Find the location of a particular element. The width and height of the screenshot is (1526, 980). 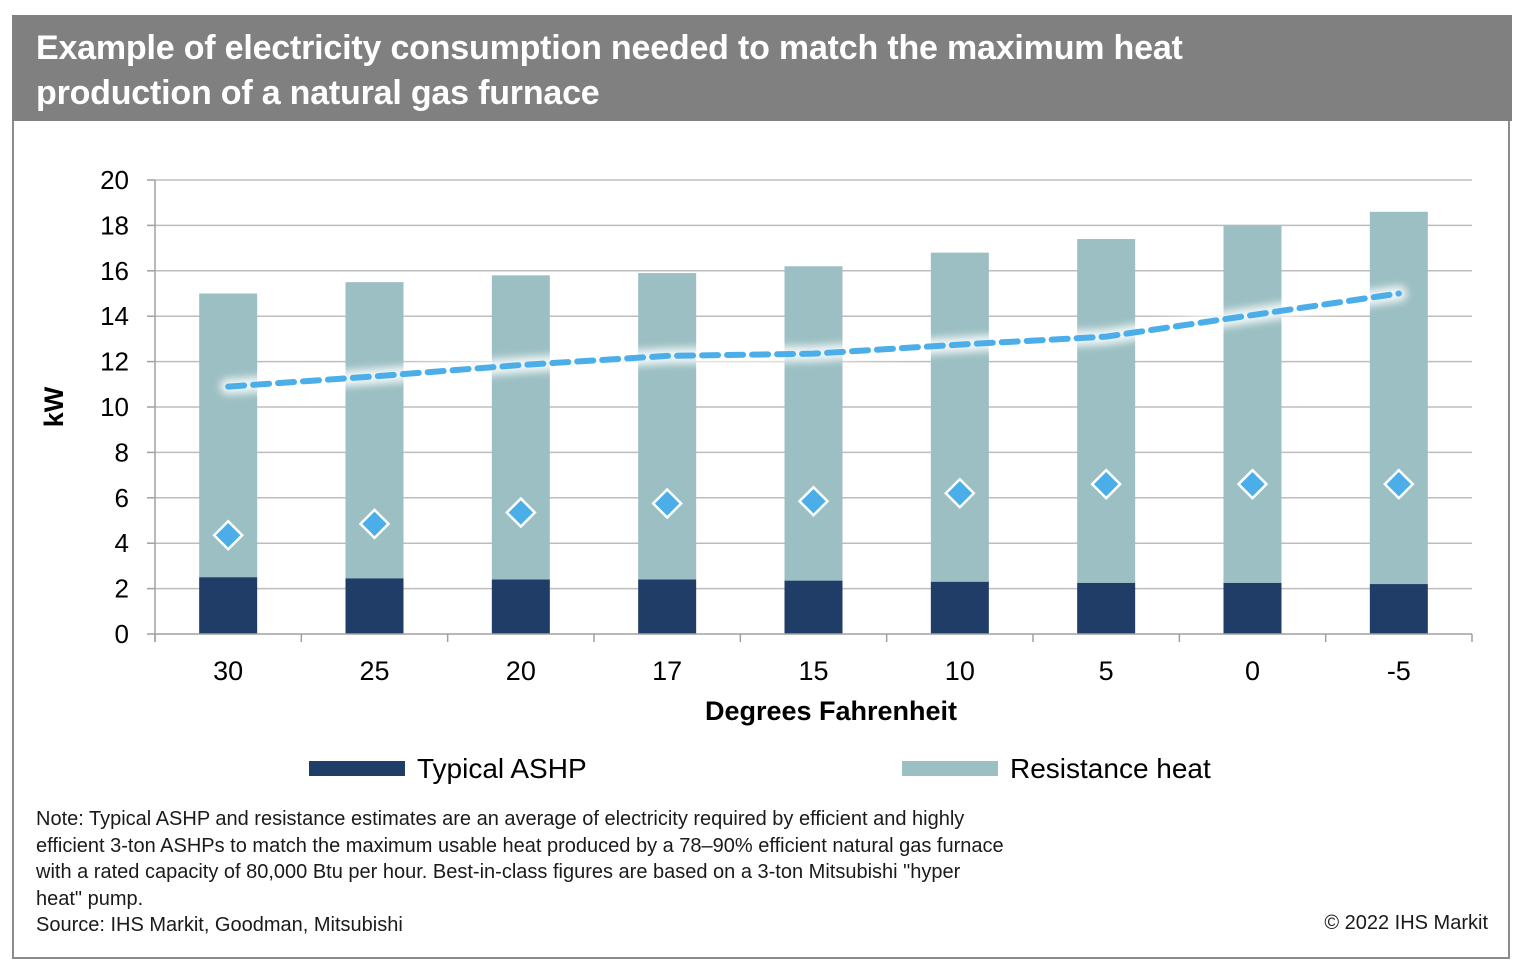

dashed-line-series is located at coordinates (813, 340).